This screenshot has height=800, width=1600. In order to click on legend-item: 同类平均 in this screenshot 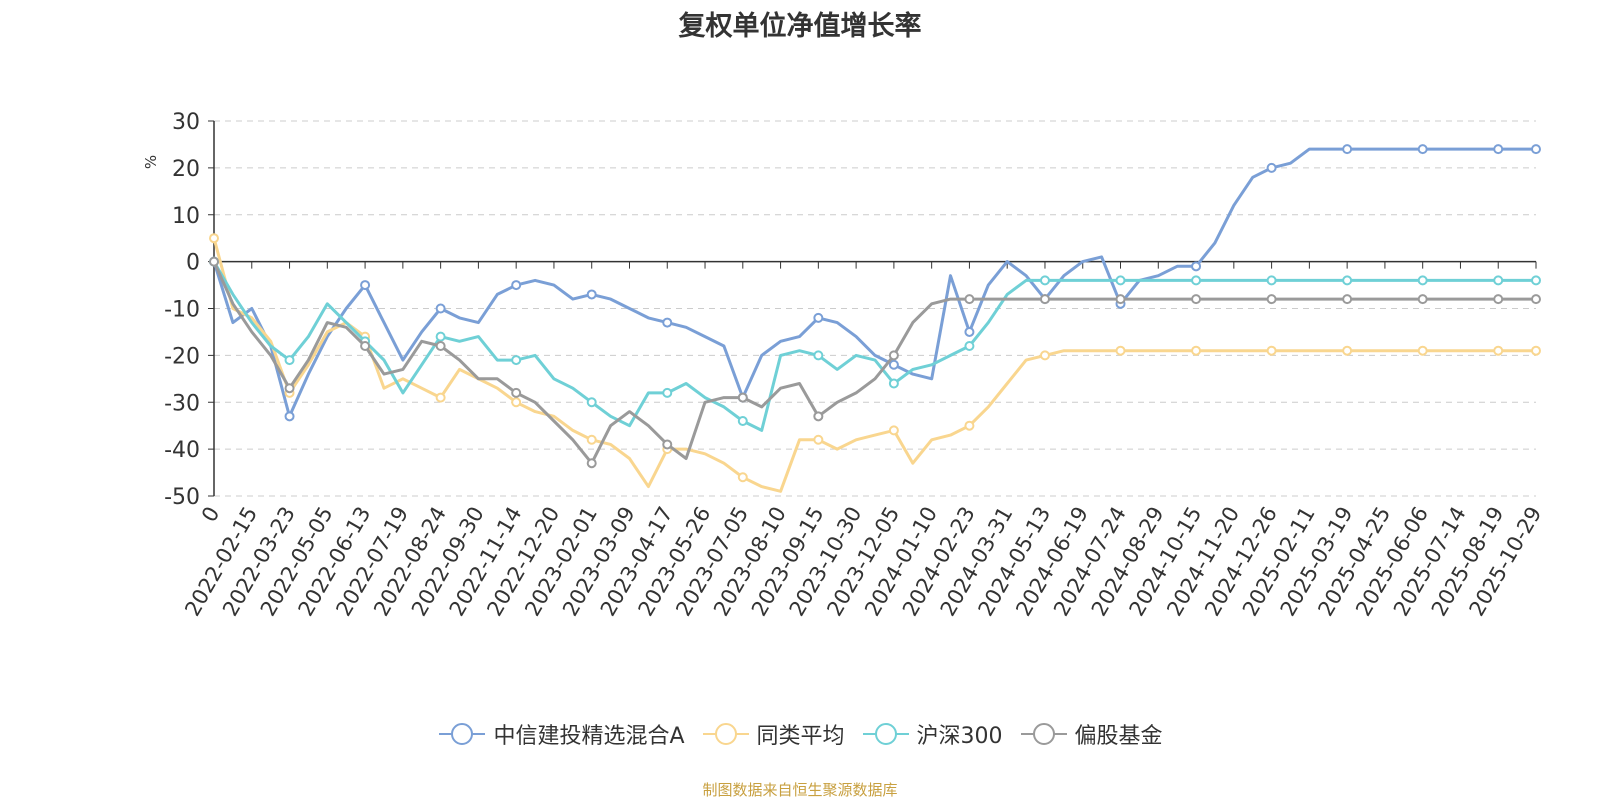, I will do `click(773, 734)`.